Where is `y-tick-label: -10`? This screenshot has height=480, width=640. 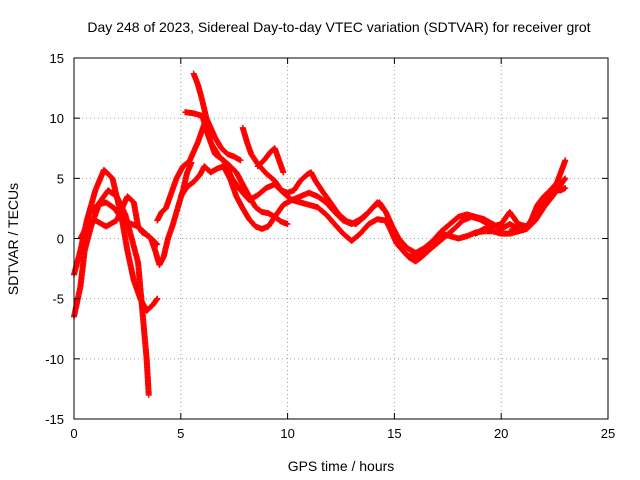 y-tick-label: -10 is located at coordinates (54, 359).